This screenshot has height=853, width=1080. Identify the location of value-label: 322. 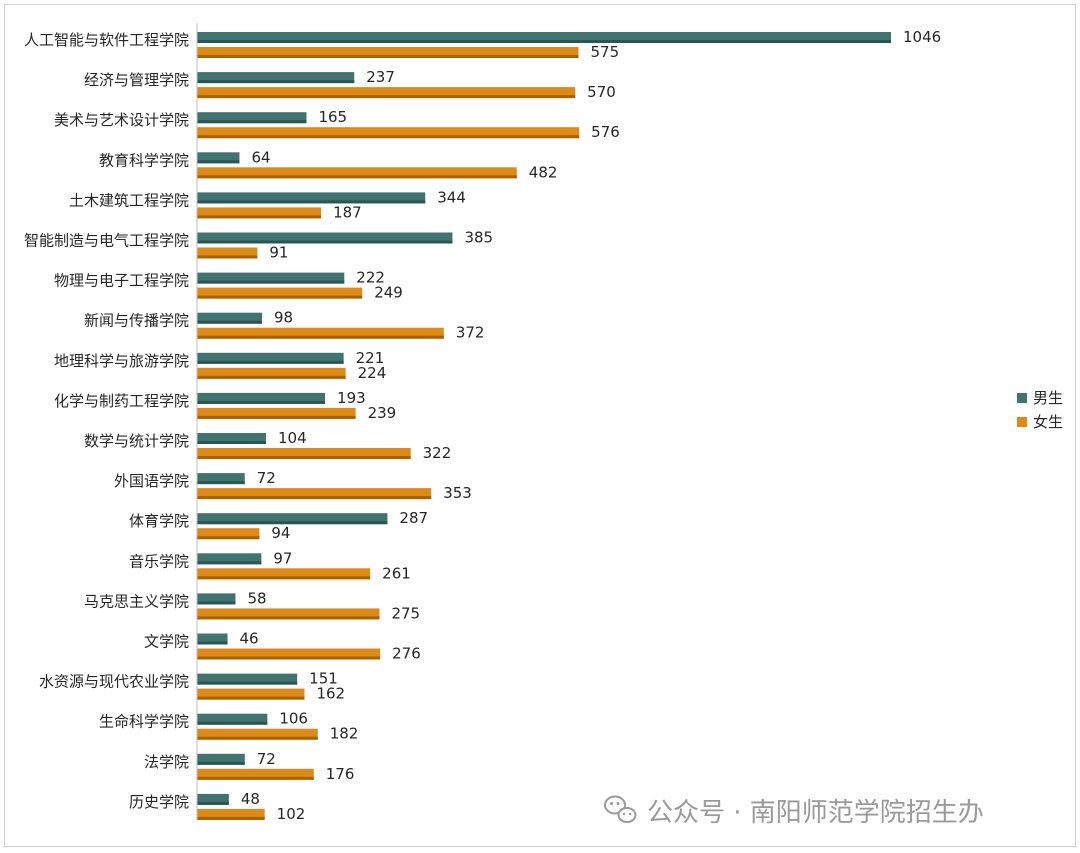
(437, 453).